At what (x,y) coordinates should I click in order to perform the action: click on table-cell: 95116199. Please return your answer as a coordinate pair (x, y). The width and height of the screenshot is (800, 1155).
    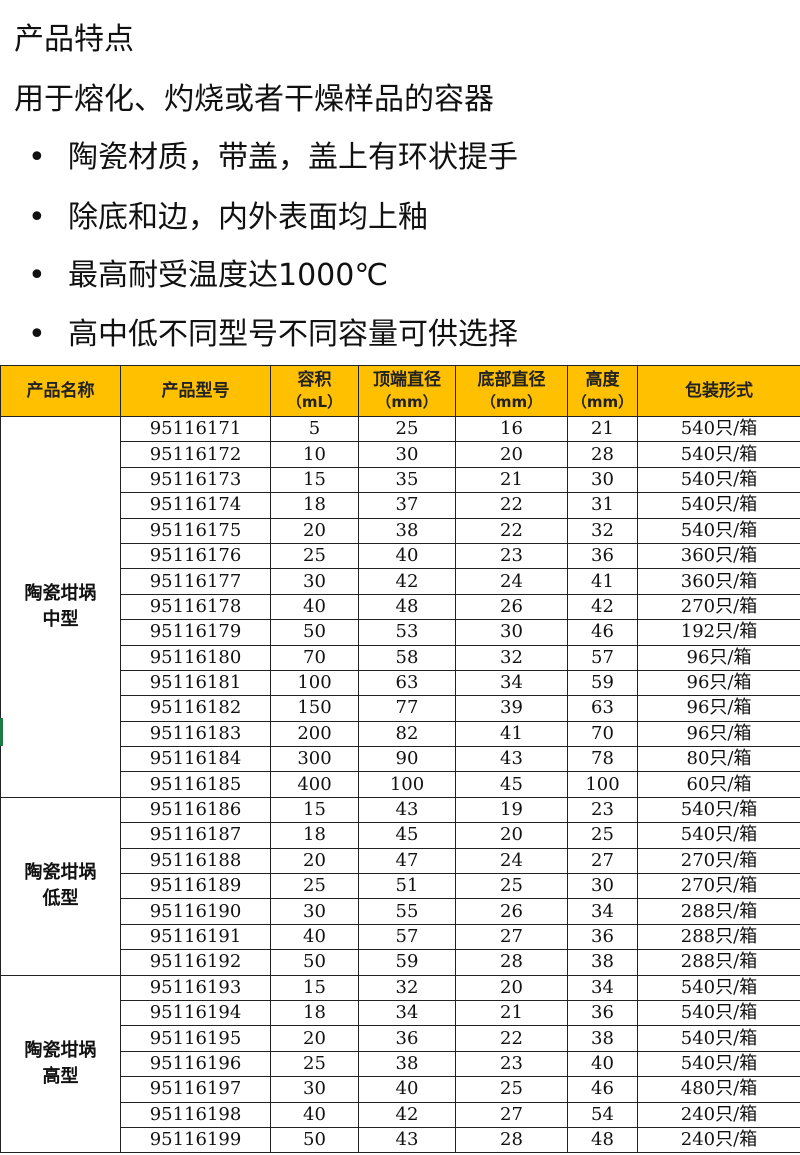
    Looking at the image, I should click on (195, 1140).